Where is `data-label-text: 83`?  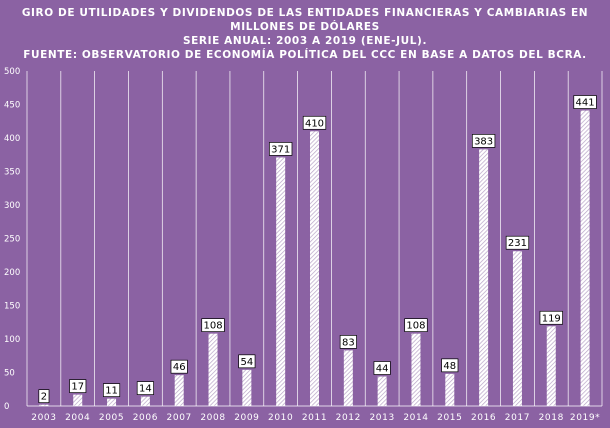
data-label-text: 83 is located at coordinates (348, 342).